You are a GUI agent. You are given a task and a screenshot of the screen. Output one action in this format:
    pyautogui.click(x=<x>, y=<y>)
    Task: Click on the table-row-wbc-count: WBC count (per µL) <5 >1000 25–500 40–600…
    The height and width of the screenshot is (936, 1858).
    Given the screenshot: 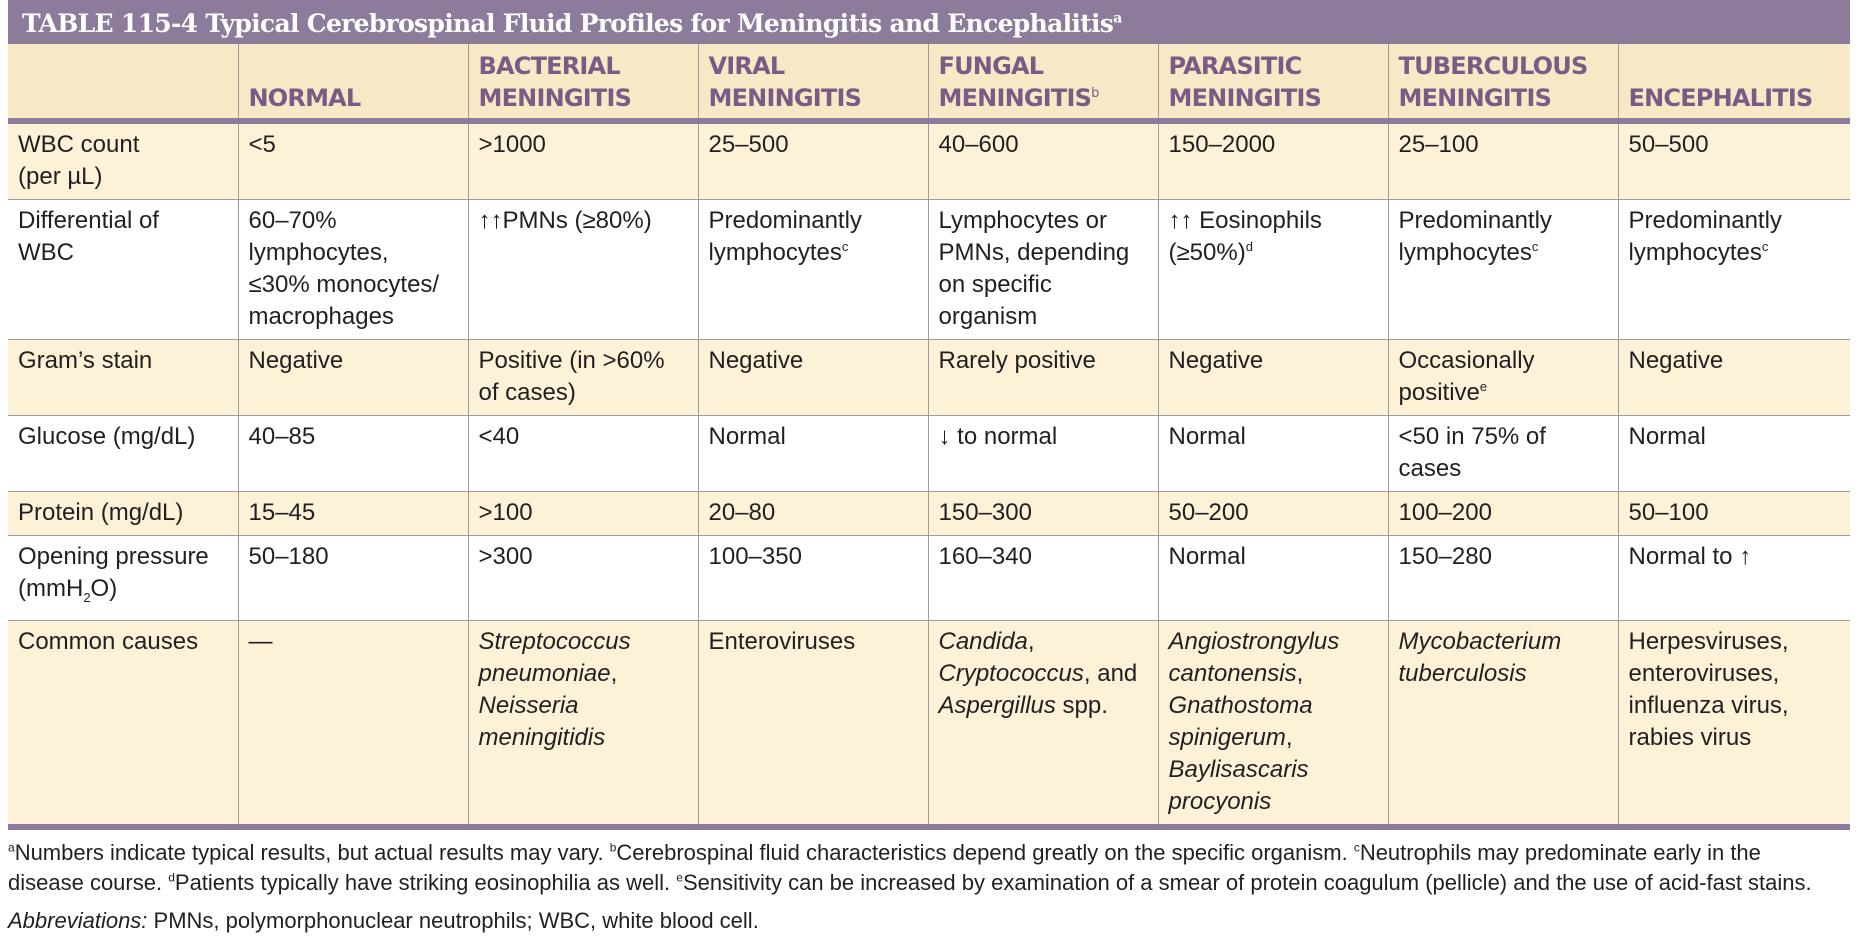 What is the action you would take?
    pyautogui.click(x=929, y=160)
    